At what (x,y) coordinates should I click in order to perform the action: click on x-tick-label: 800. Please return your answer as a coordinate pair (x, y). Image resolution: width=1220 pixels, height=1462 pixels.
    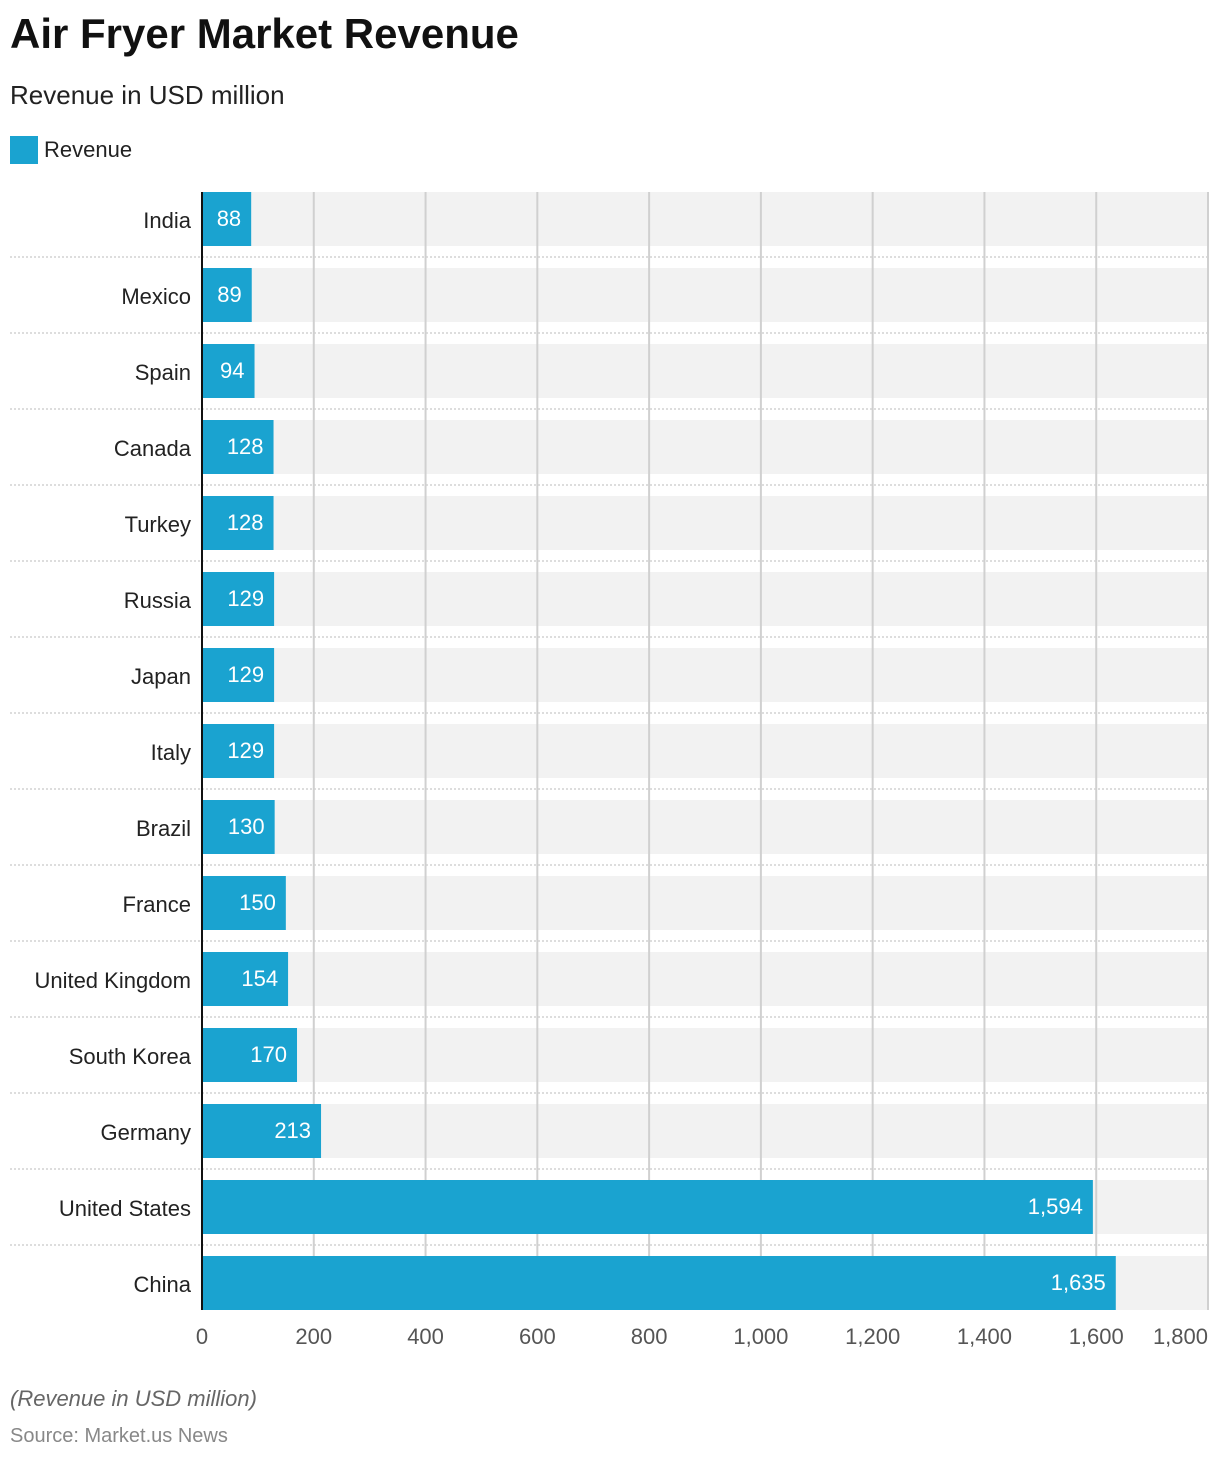
    Looking at the image, I should click on (649, 1336).